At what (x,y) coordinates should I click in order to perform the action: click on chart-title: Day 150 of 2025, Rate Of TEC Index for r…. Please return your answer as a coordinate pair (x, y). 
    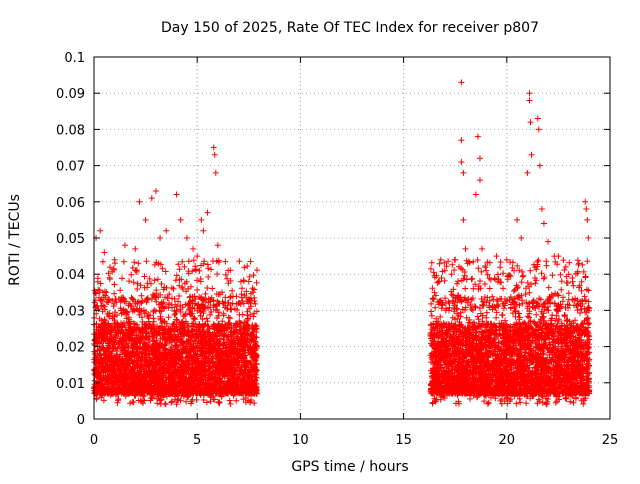
    Looking at the image, I should click on (350, 28).